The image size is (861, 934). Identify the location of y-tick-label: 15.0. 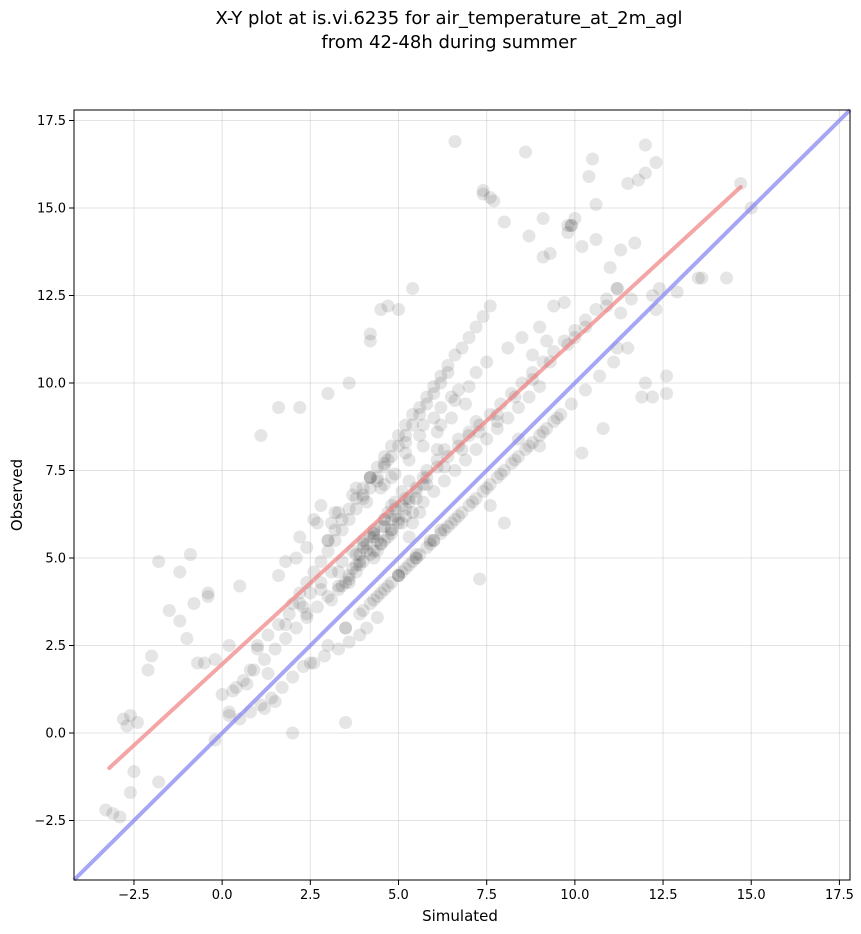
(51, 209).